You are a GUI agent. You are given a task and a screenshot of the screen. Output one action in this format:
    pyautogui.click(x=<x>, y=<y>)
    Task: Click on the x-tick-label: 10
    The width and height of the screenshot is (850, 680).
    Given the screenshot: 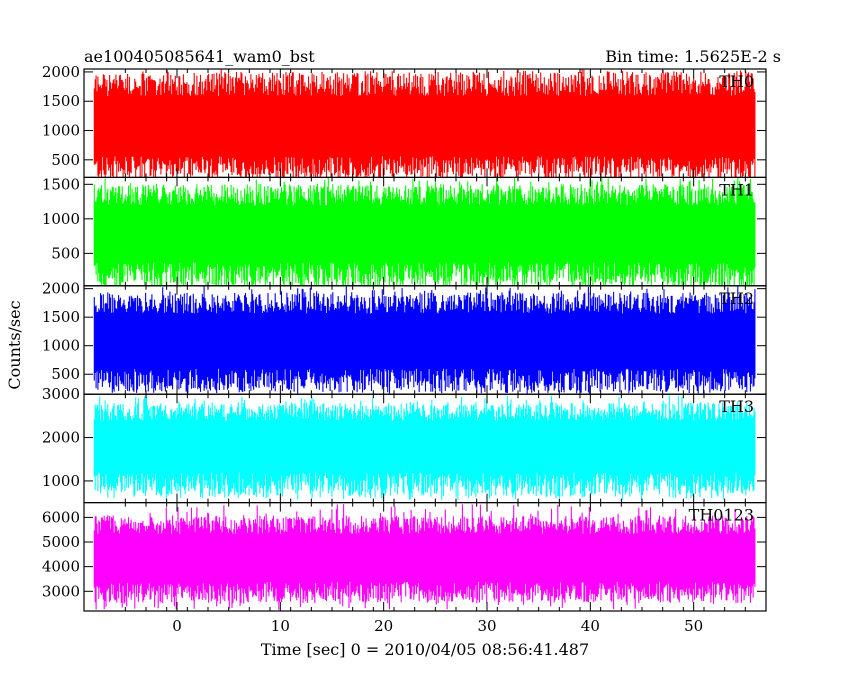 What is the action you would take?
    pyautogui.click(x=280, y=626)
    